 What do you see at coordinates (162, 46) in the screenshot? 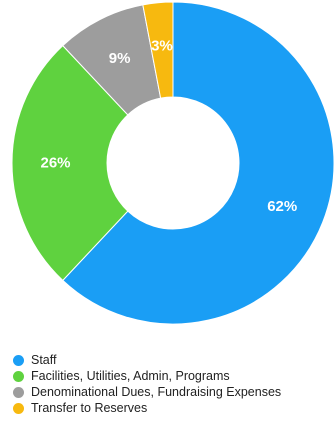
I see `slice-label-4: 3%` at bounding box center [162, 46].